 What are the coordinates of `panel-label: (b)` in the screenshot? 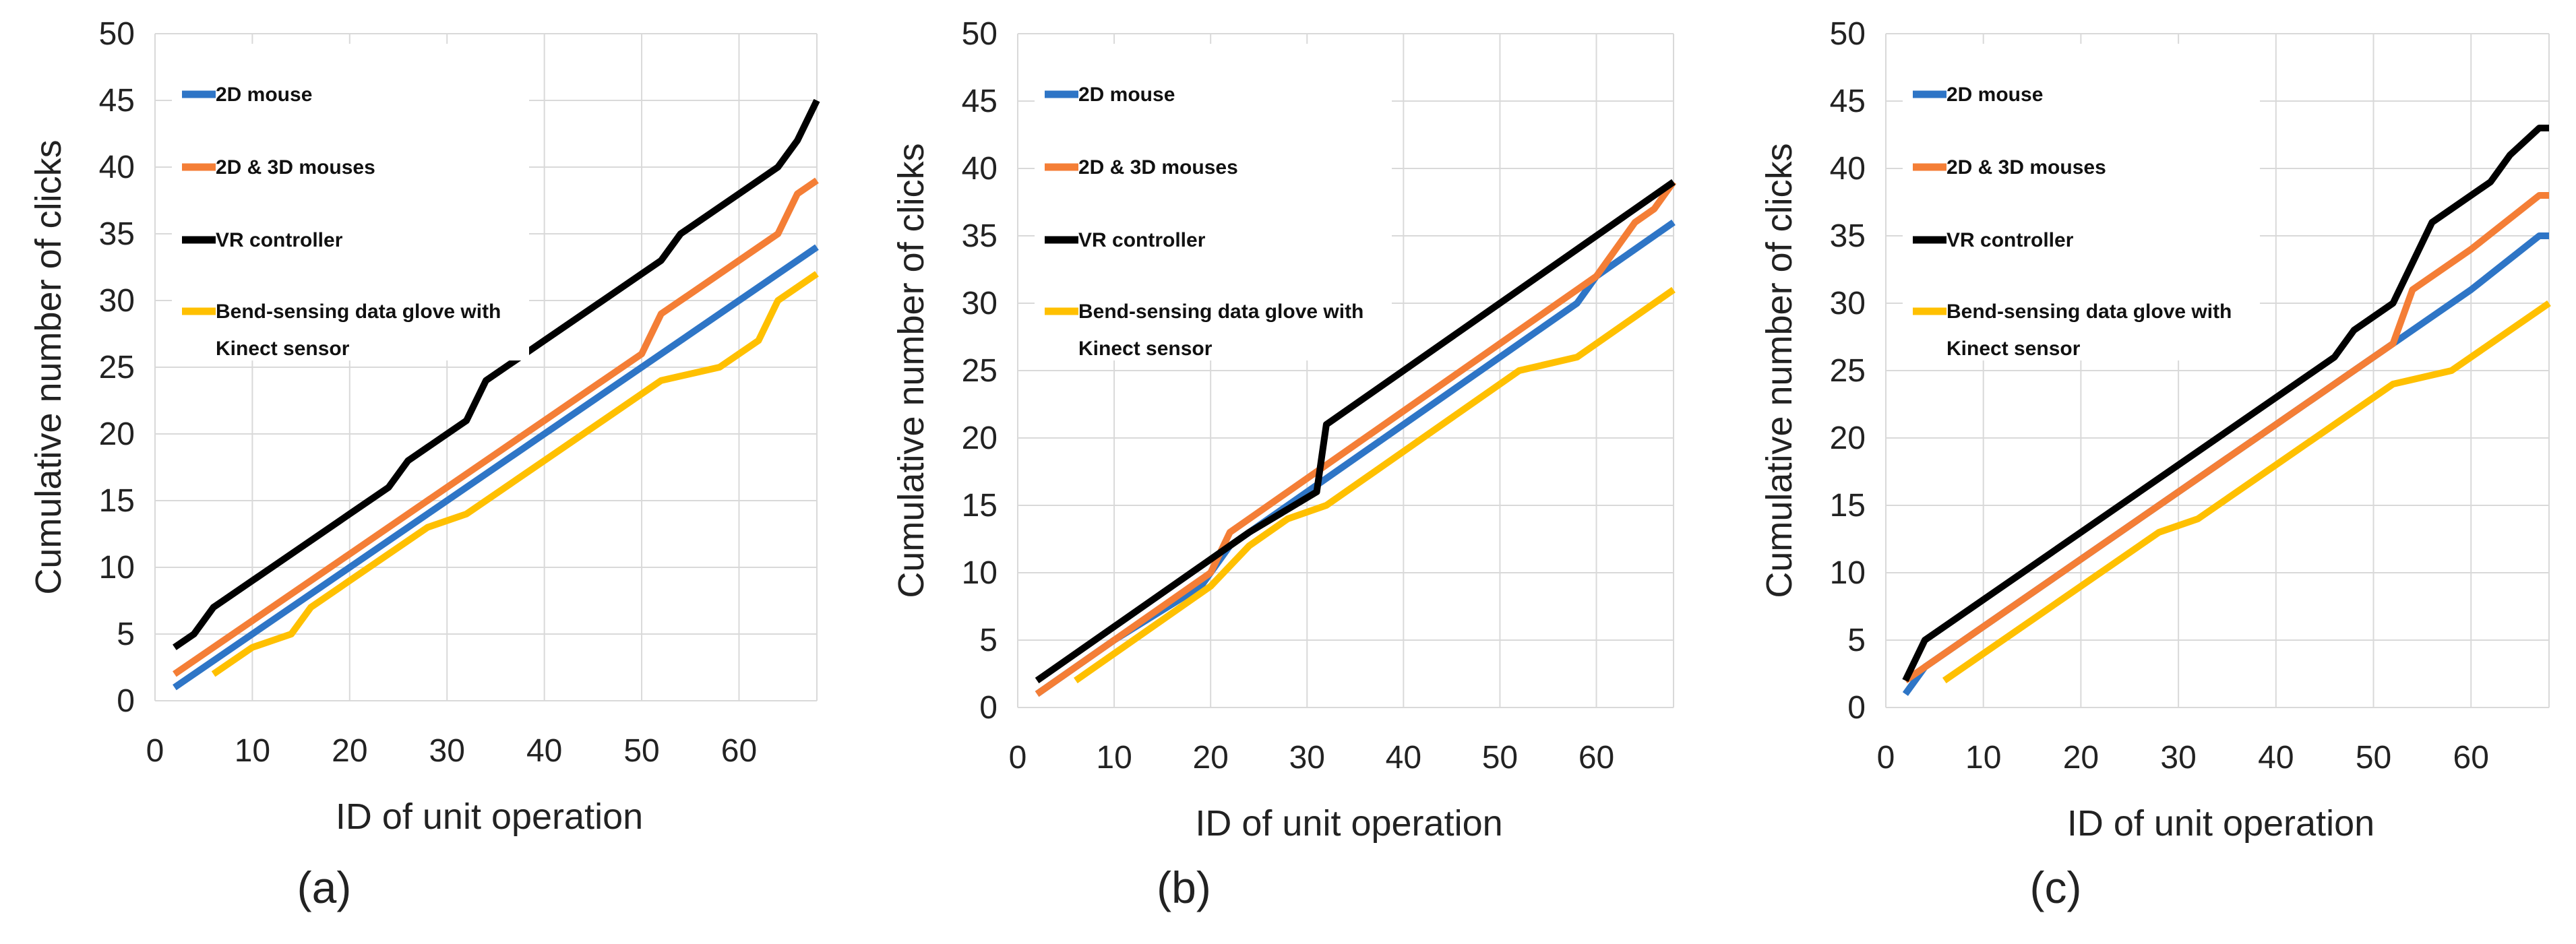 It's located at (1184, 887).